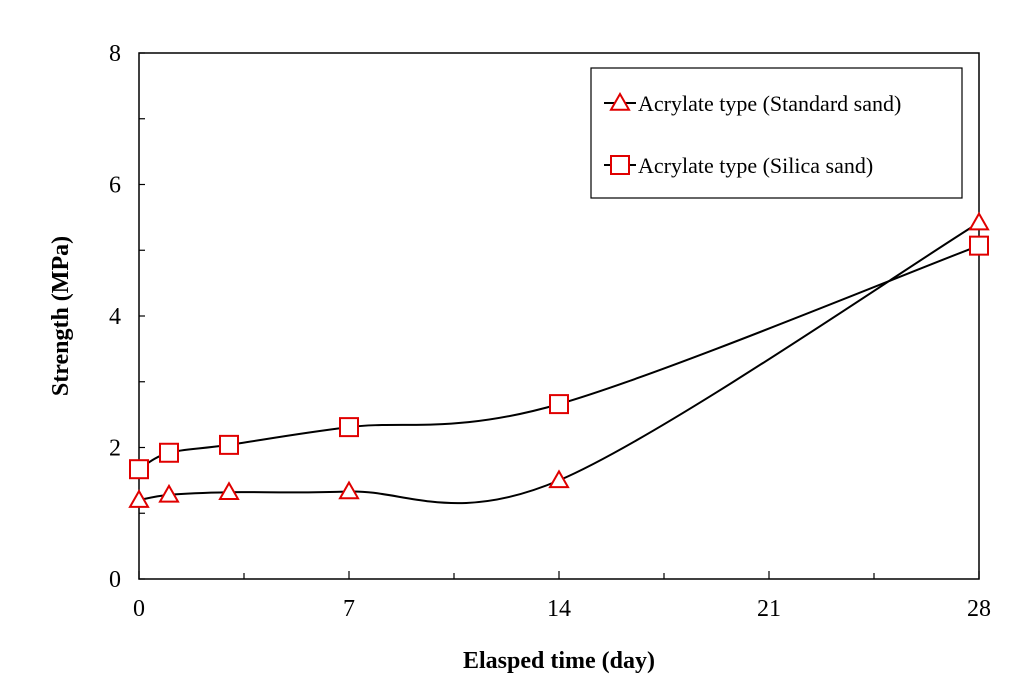 The width and height of the screenshot is (1034, 700). I want to click on x-tick-label: 0, so click(139, 609).